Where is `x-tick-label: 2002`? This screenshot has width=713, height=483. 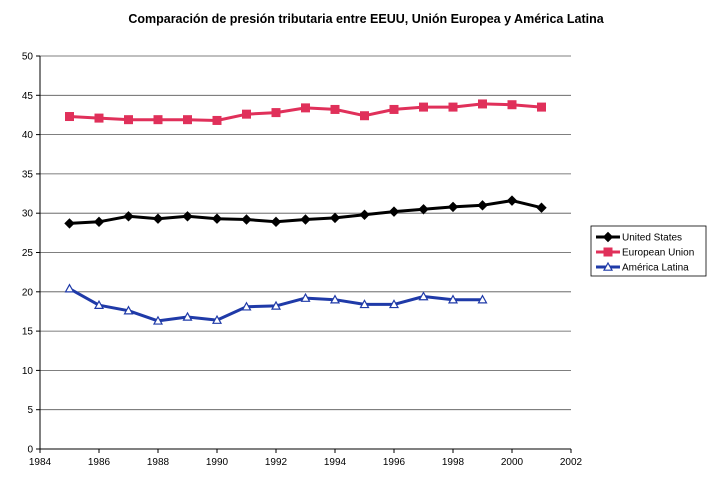 x-tick-label: 2002 is located at coordinates (571, 462).